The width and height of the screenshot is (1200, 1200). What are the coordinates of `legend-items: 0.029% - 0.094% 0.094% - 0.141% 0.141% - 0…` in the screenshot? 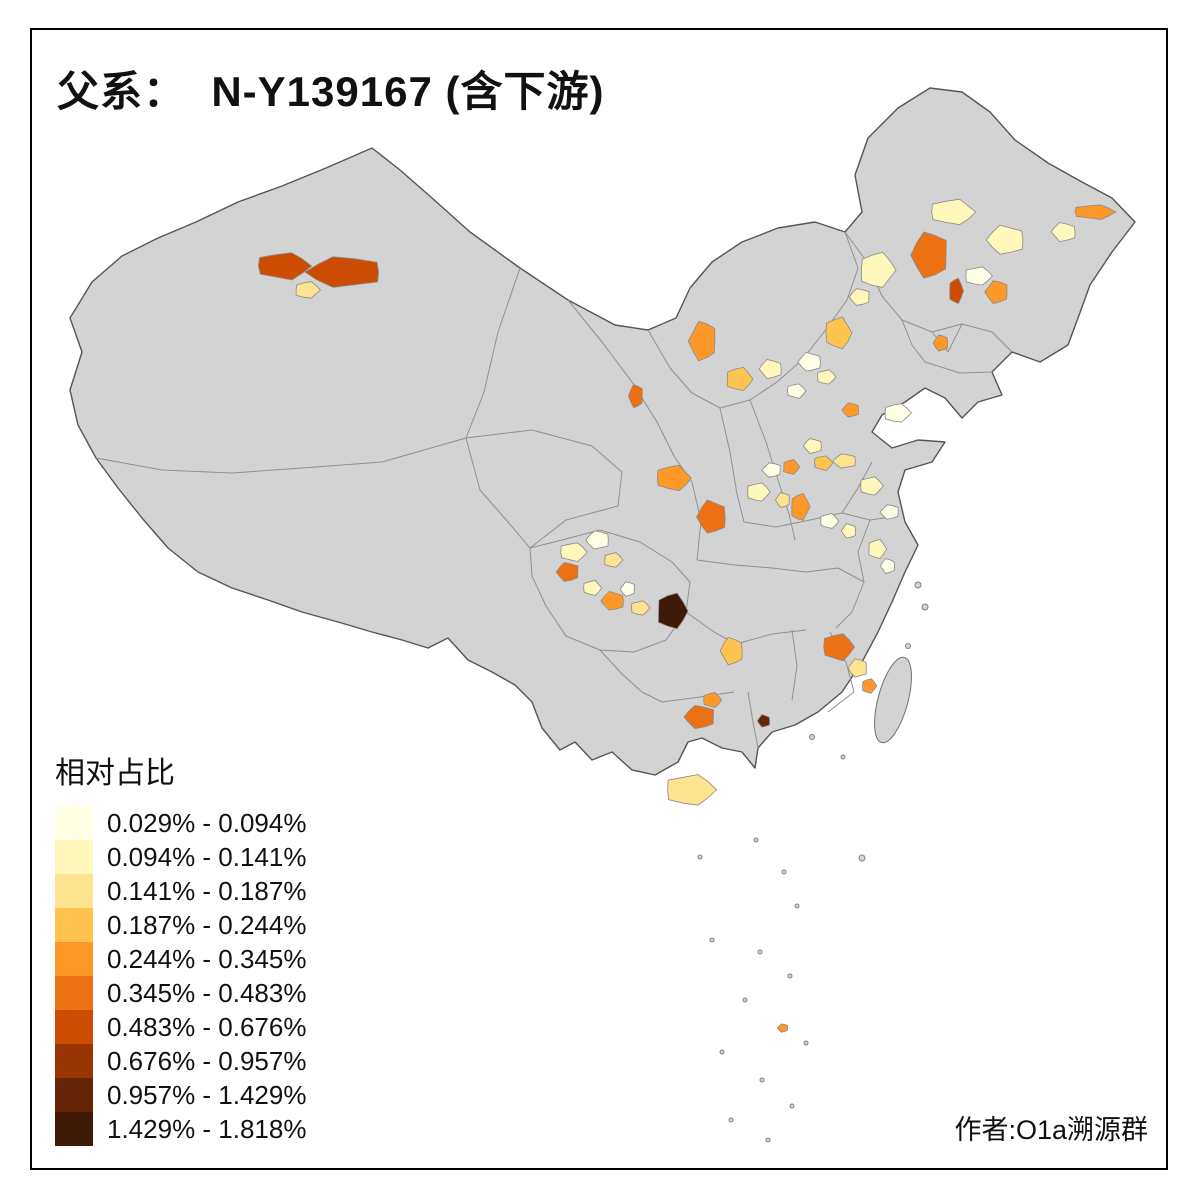 It's located at (180, 976).